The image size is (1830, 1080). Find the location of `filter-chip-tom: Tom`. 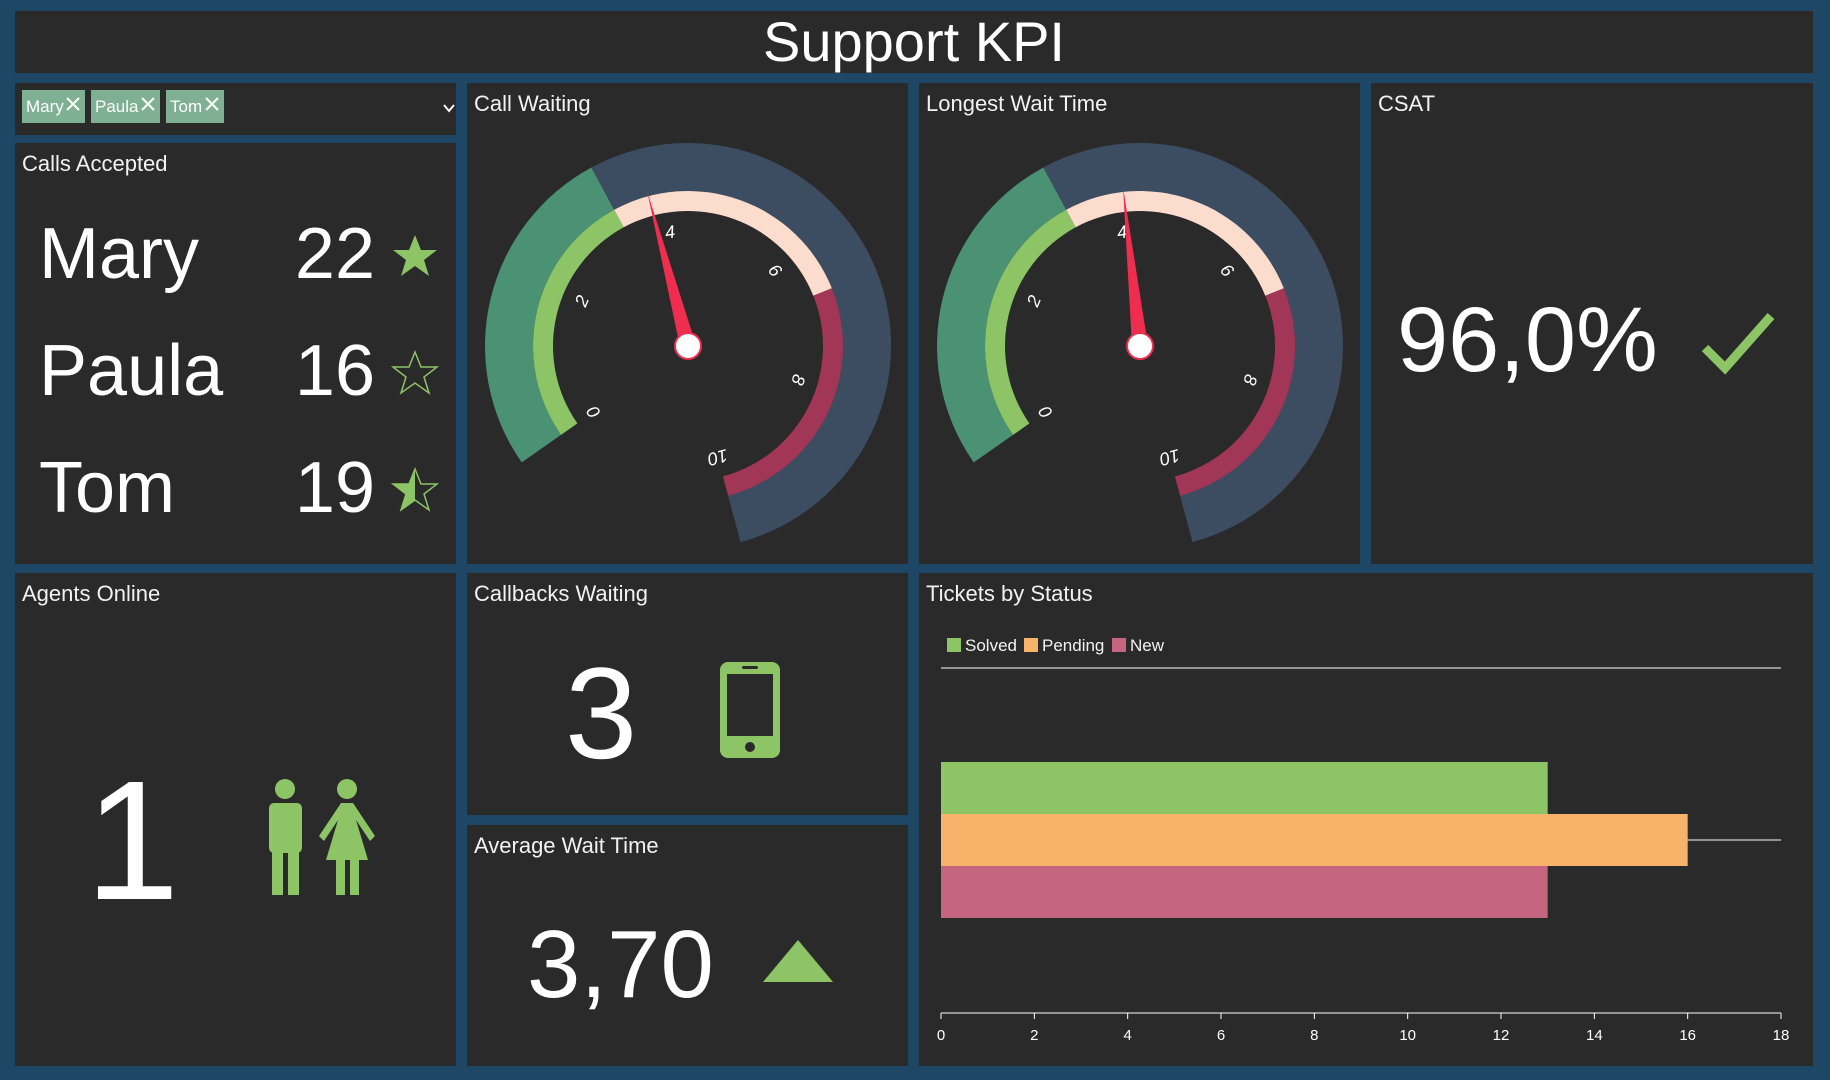

filter-chip-tom: Tom is located at coordinates (195, 106).